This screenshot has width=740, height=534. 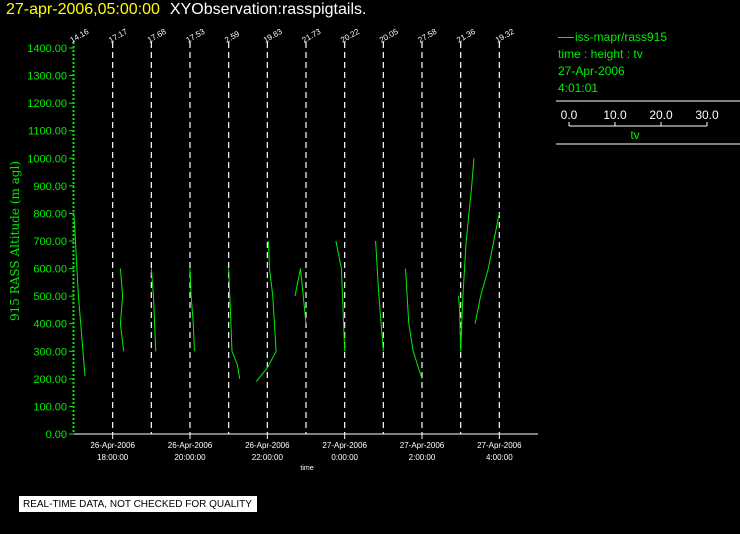 What do you see at coordinates (15, 241) in the screenshot?
I see `y-axis-label: 915 RASS Altitude (m agl)` at bounding box center [15, 241].